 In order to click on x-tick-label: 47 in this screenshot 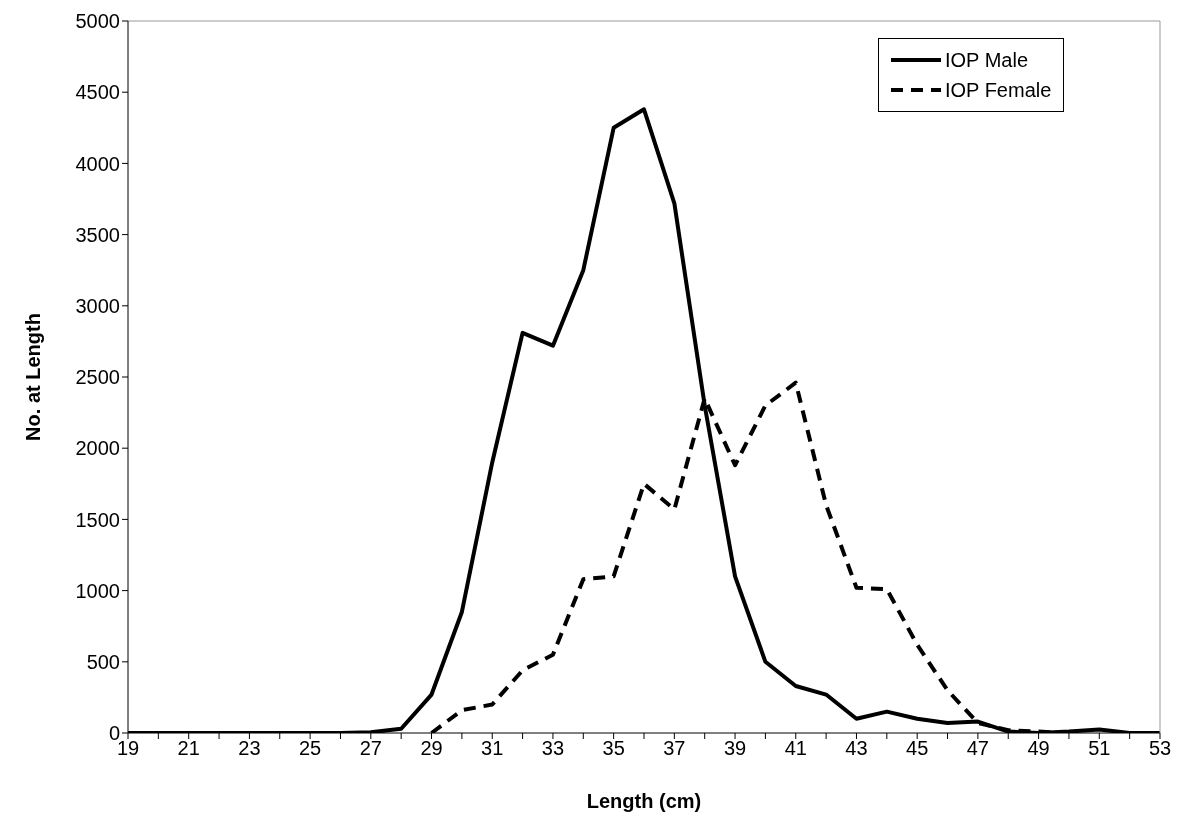, I will do `click(978, 748)`.